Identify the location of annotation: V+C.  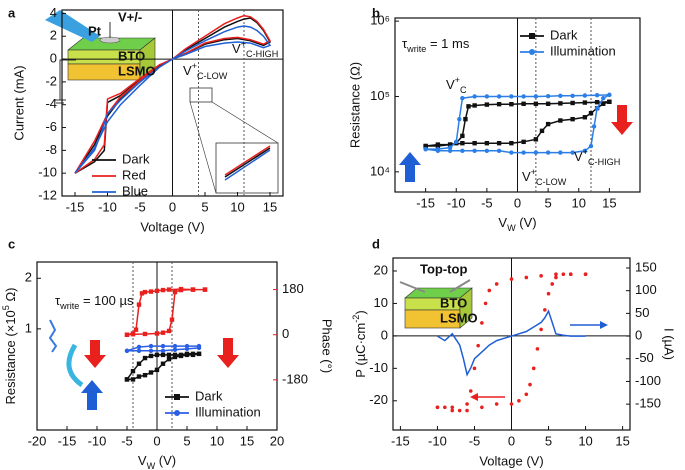
(456, 85).